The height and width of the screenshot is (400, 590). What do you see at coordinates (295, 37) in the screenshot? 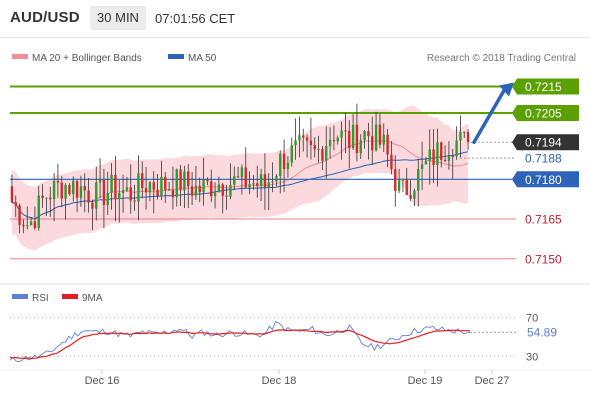
I see `header-divider` at bounding box center [295, 37].